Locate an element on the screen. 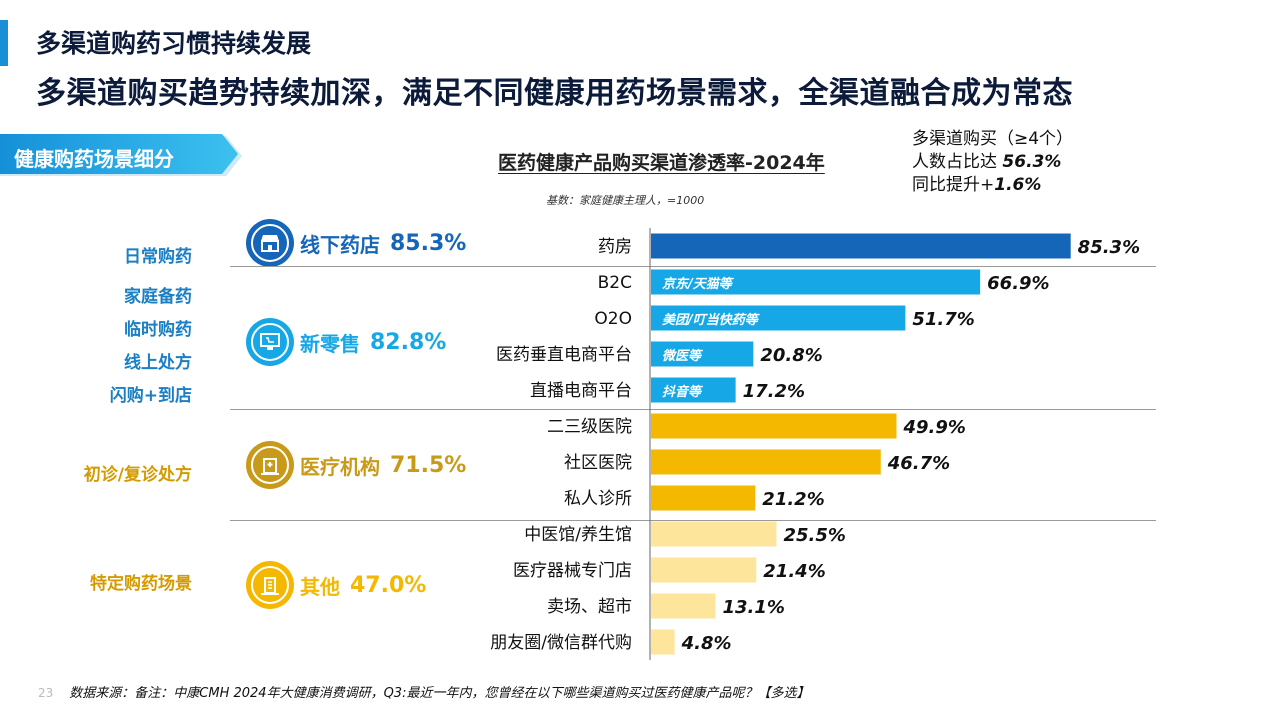  channel-offline-pharmacy: 线下药店 85.3% is located at coordinates (356, 243).